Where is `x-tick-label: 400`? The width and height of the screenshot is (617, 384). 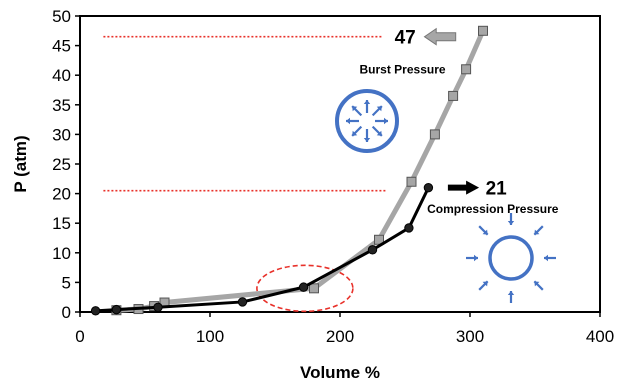
x-tick-label: 400 is located at coordinates (600, 336).